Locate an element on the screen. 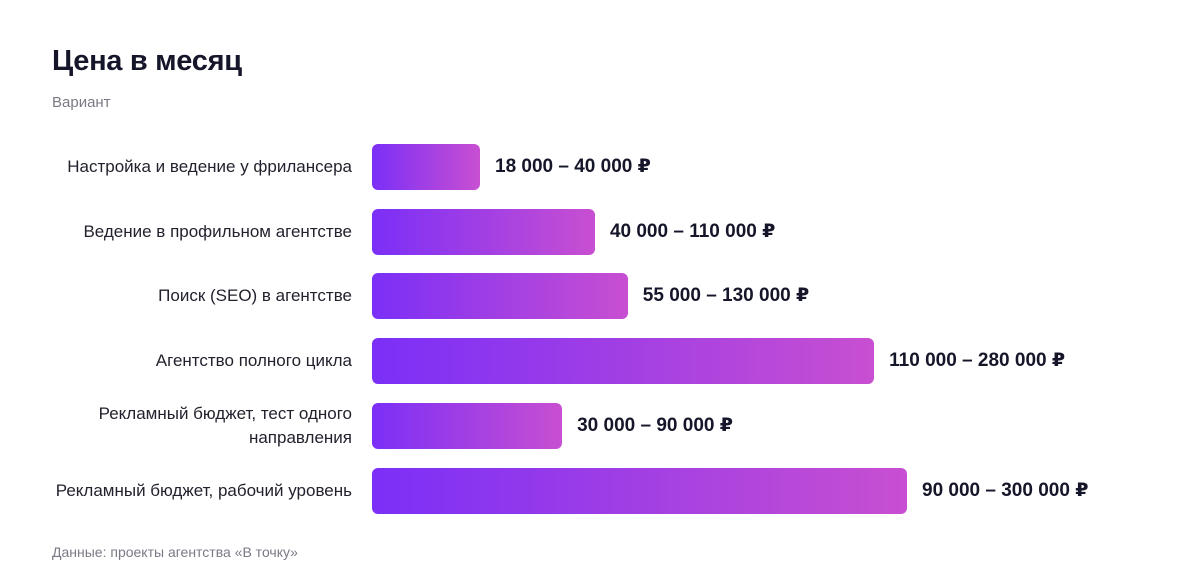 The image size is (1200, 584). value-label: 30 000 – 90 000 ₽ is located at coordinates (655, 425).